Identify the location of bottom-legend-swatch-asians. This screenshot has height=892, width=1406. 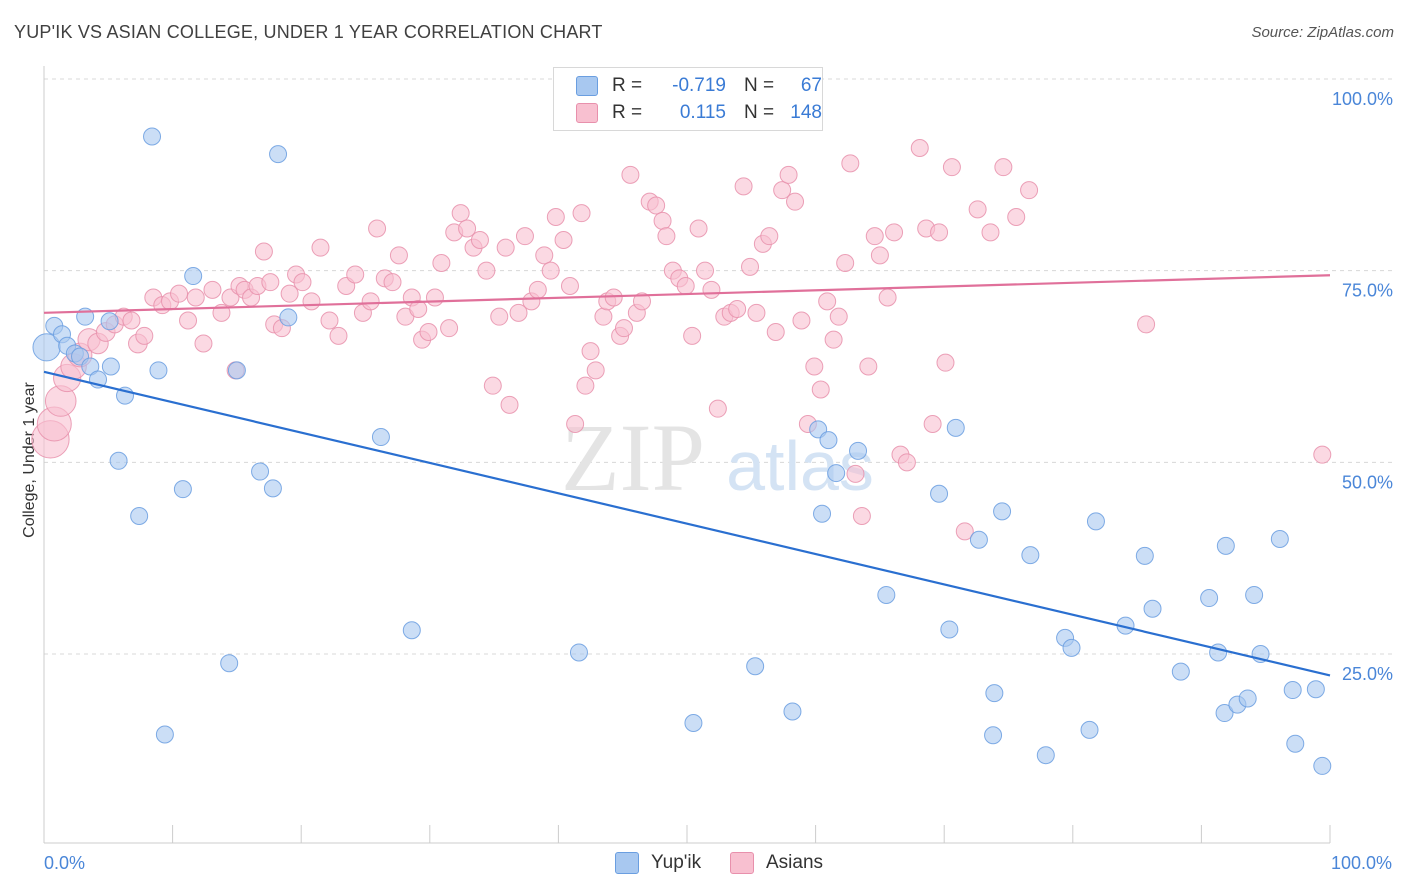
(742, 863).